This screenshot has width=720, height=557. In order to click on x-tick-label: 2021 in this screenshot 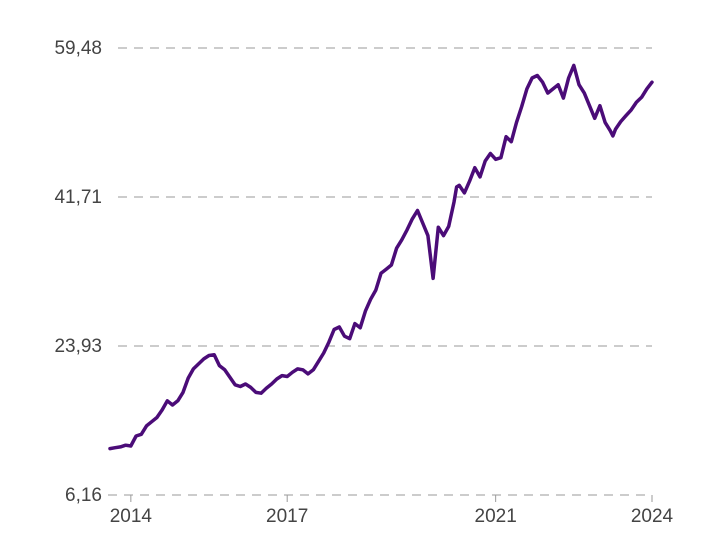, I will do `click(496, 516)`.